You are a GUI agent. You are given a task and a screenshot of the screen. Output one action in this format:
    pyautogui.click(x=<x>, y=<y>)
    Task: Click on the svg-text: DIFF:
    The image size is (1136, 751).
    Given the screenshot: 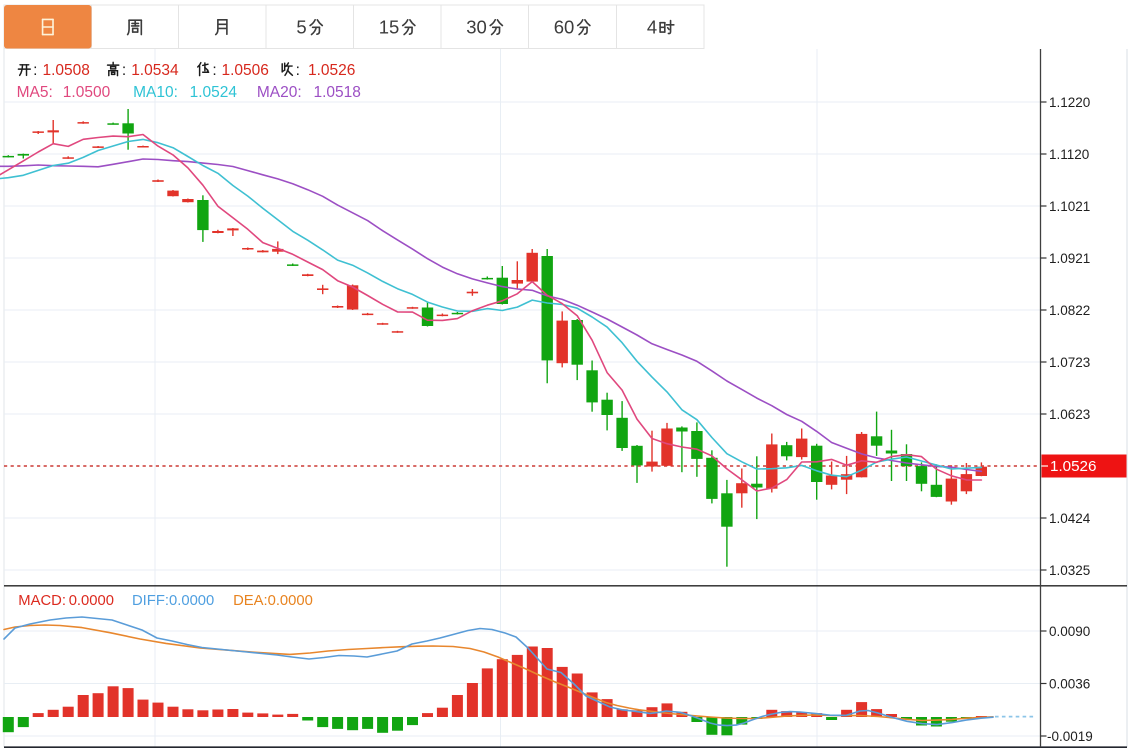 What is the action you would take?
    pyautogui.click(x=150, y=601)
    